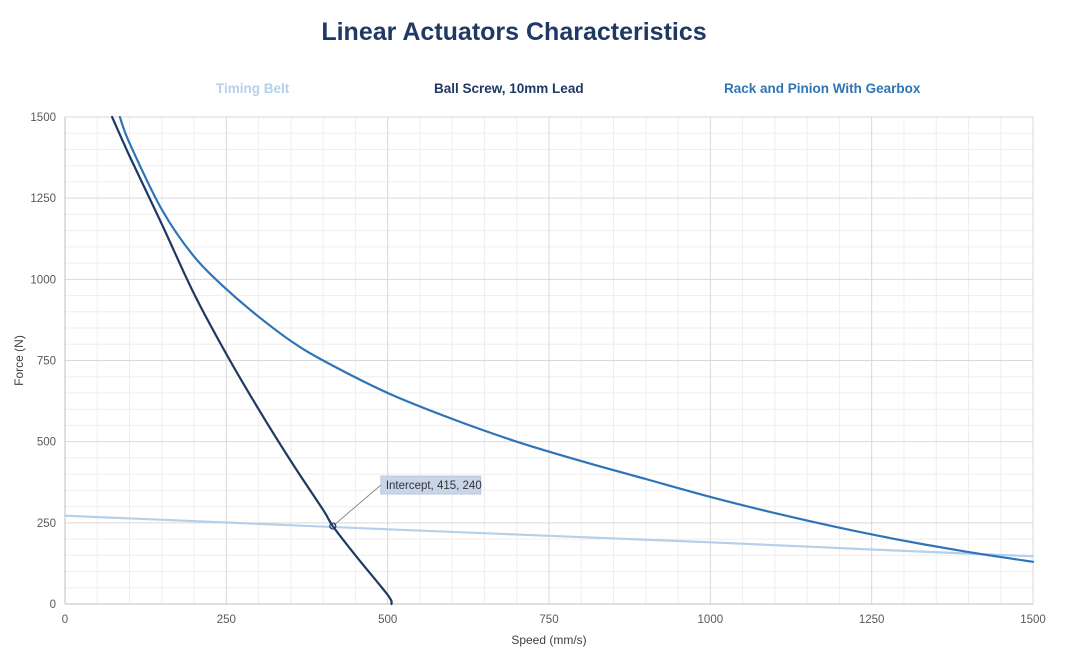  I want to click on y-tick-label: 1500, so click(43, 118).